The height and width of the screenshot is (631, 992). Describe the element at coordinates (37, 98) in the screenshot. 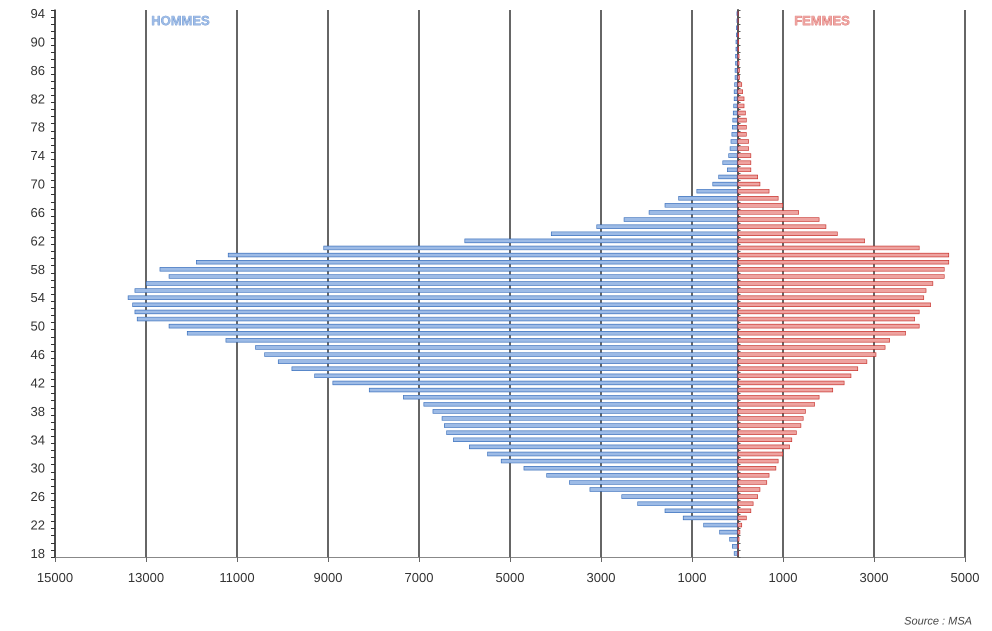

I see `y-tick-label: 82` at that location.